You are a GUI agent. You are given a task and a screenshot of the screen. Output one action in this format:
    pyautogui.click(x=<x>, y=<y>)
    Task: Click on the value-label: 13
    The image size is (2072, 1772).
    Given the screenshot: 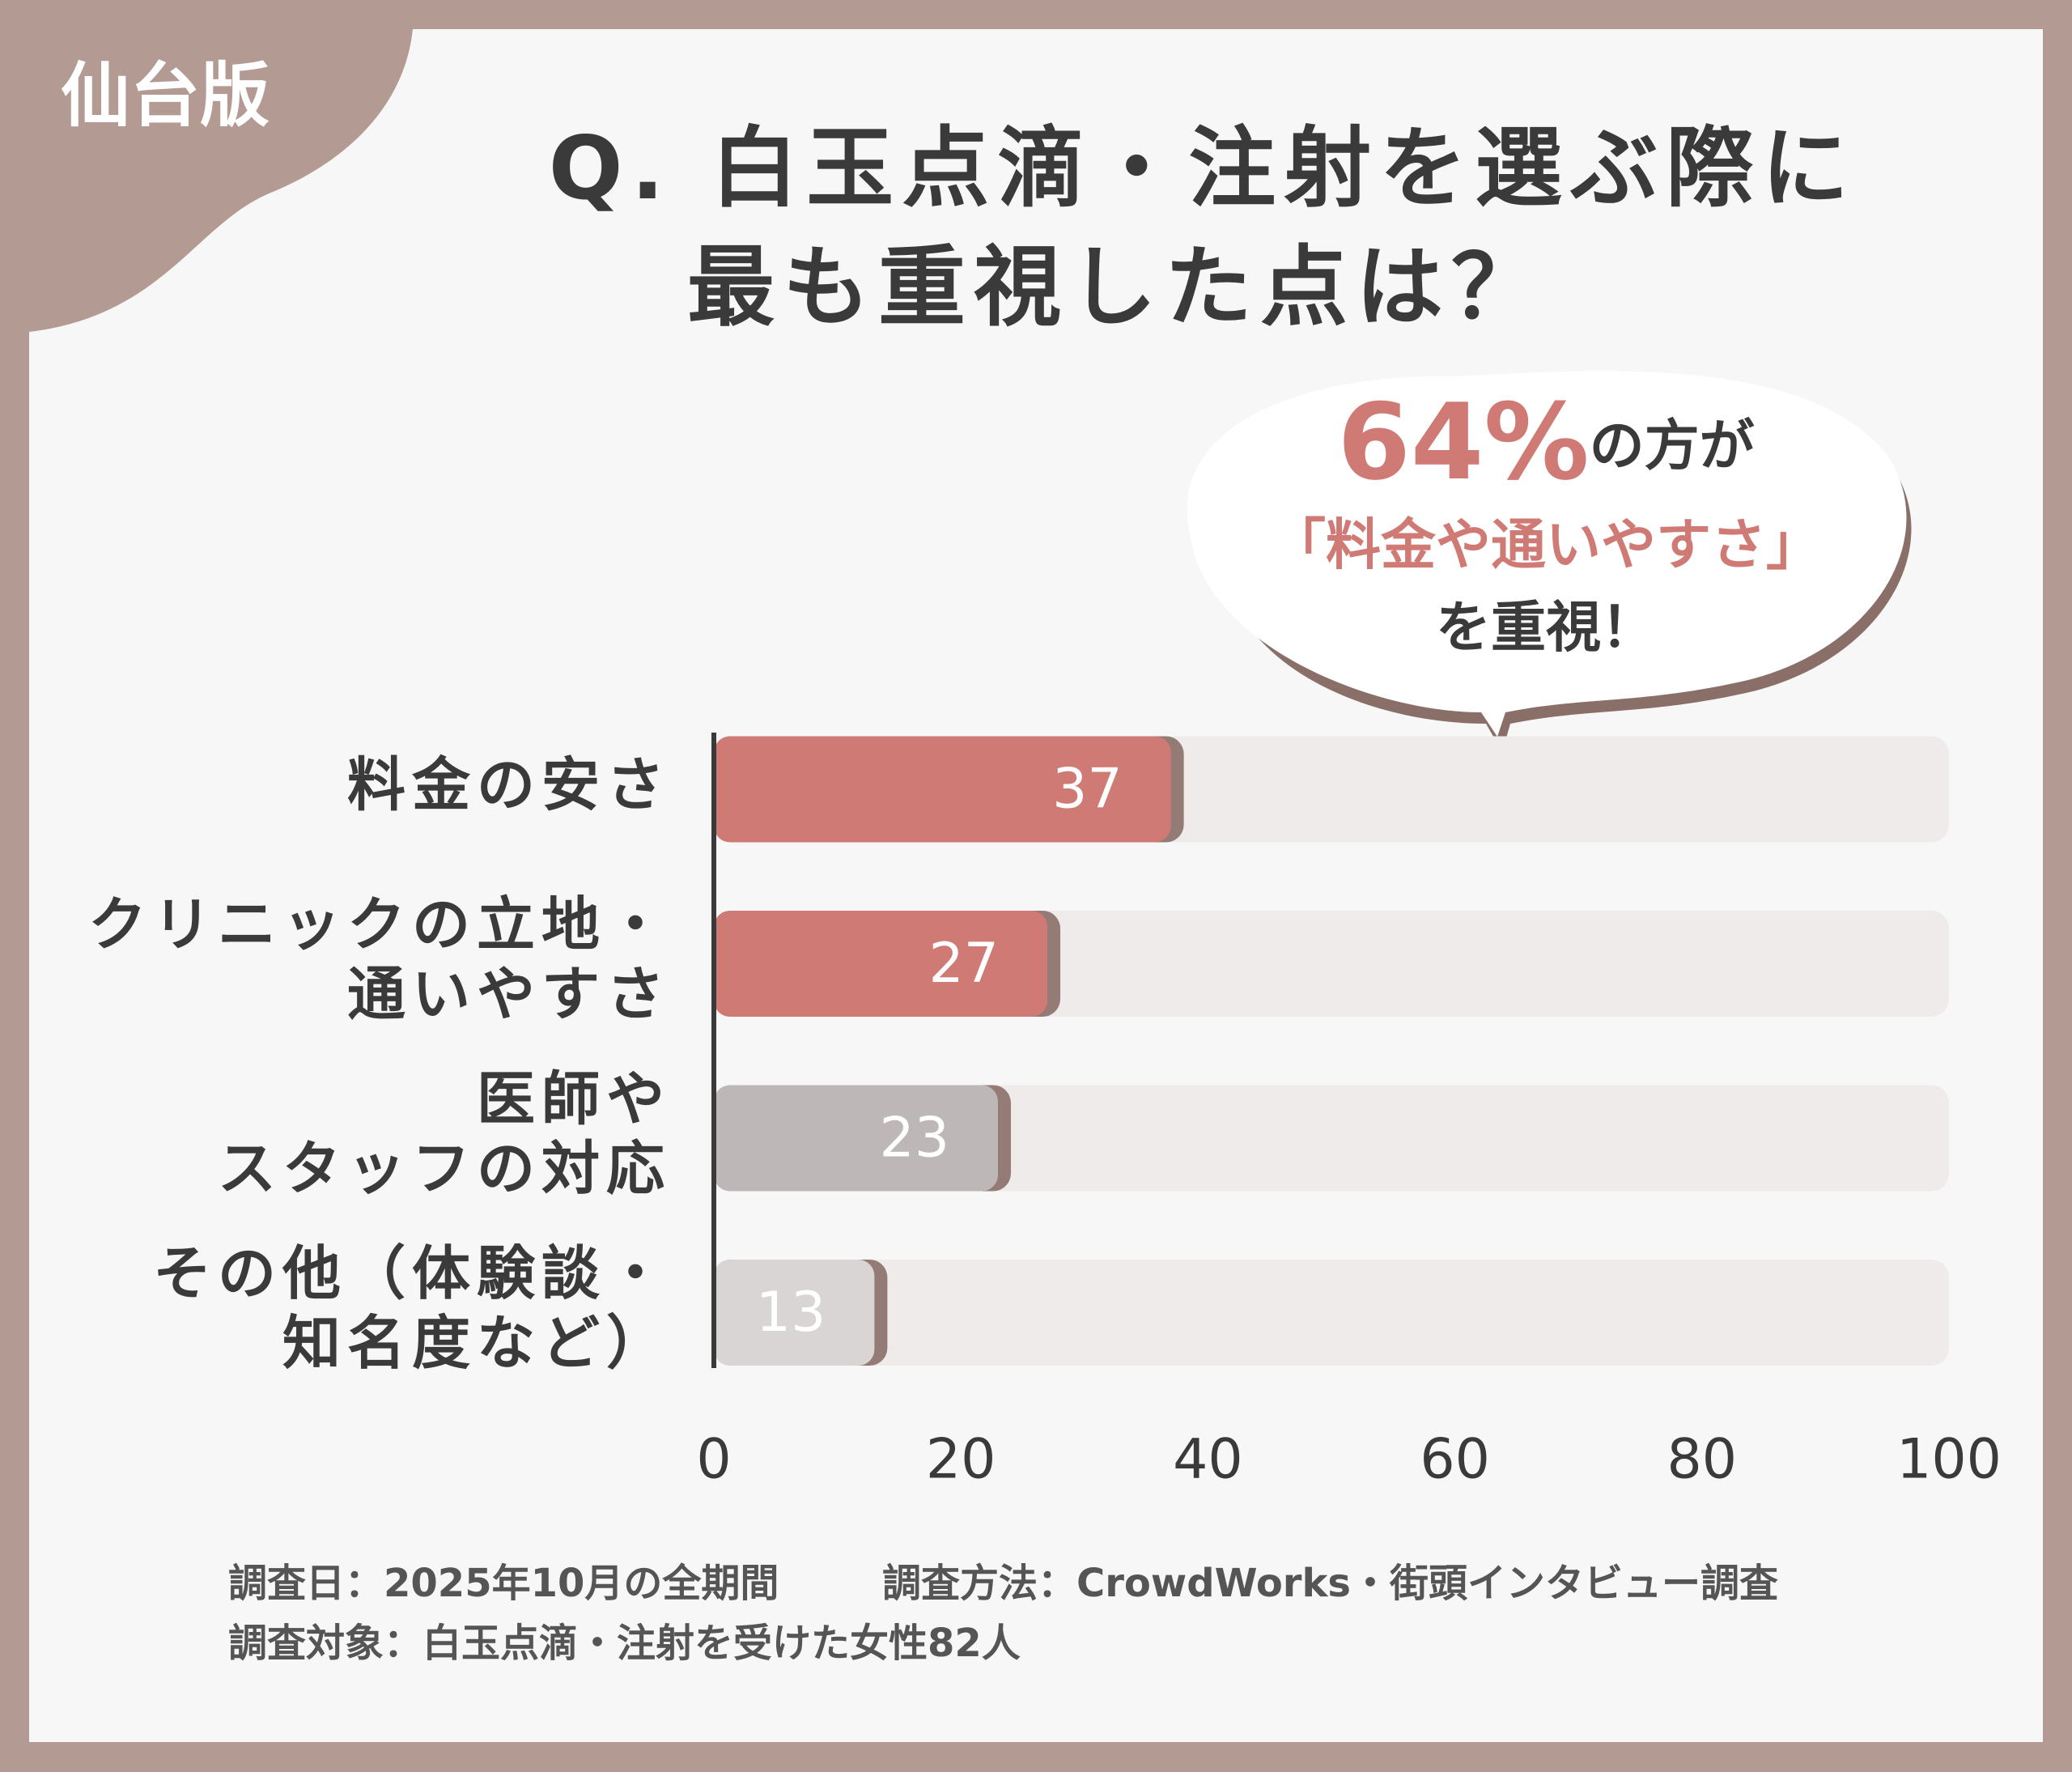 What is the action you would take?
    pyautogui.click(x=791, y=1313)
    